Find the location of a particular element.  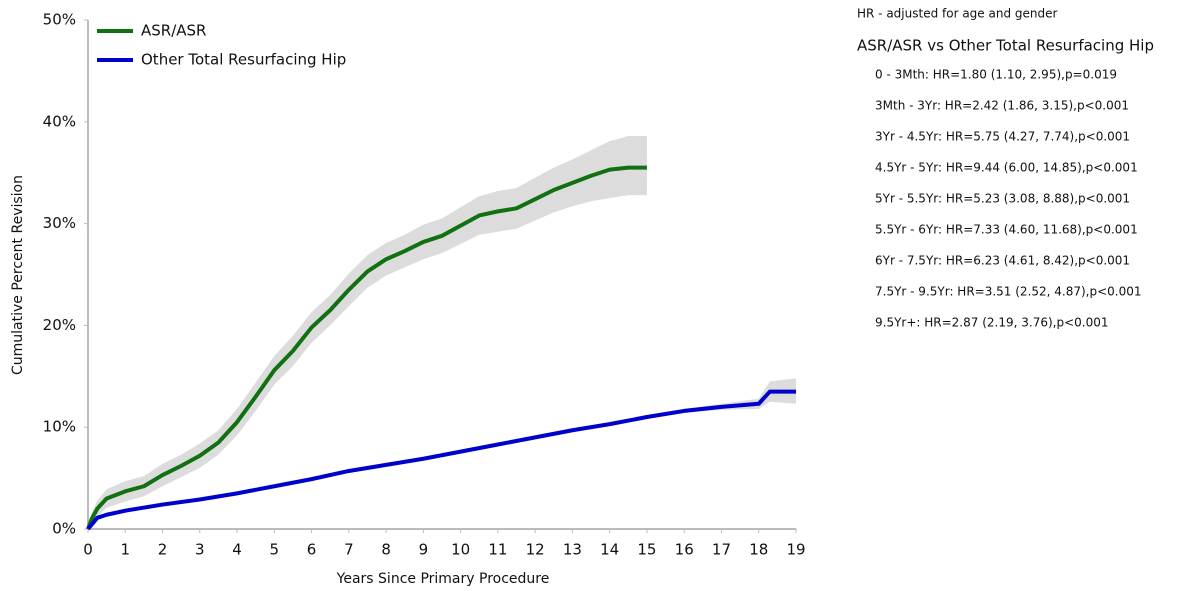

x-tick-label: 16 is located at coordinates (684, 550).